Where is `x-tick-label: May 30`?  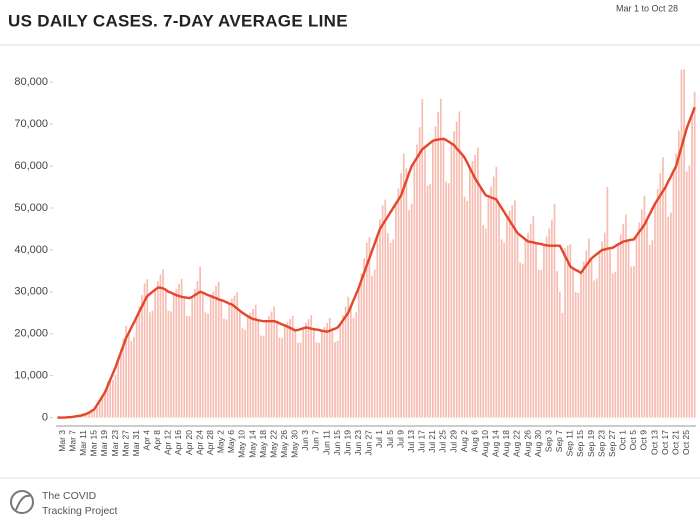 x-tick-label: May 30 is located at coordinates (295, 444).